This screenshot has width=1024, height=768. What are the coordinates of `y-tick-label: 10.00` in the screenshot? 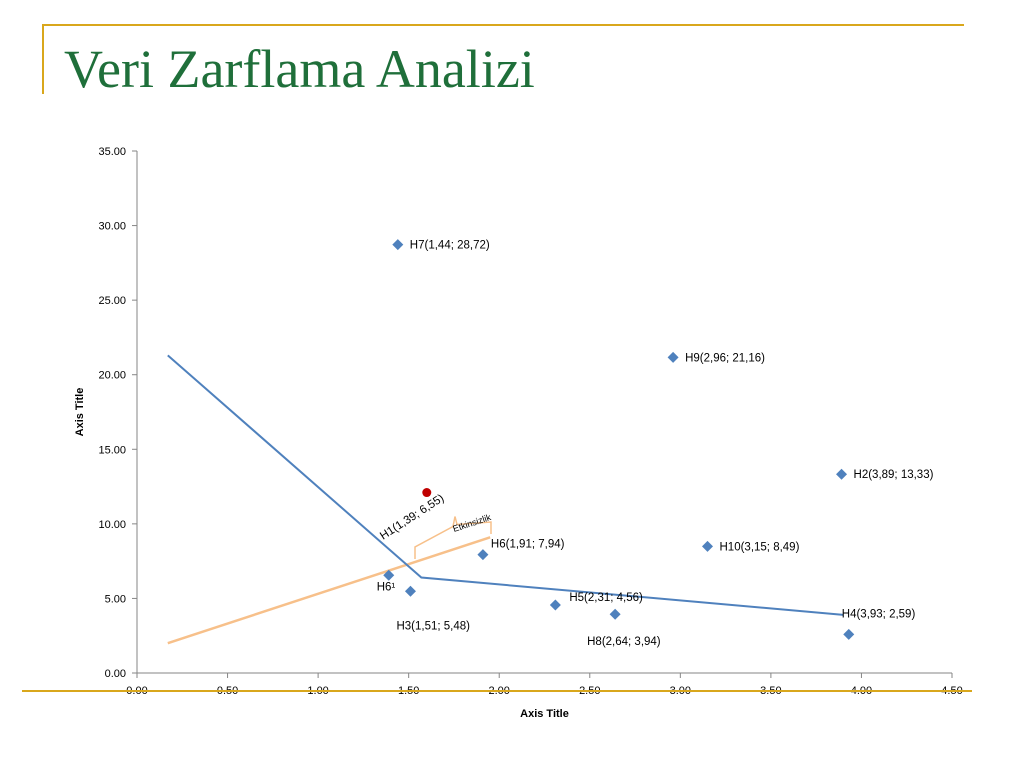 It's located at (112, 525).